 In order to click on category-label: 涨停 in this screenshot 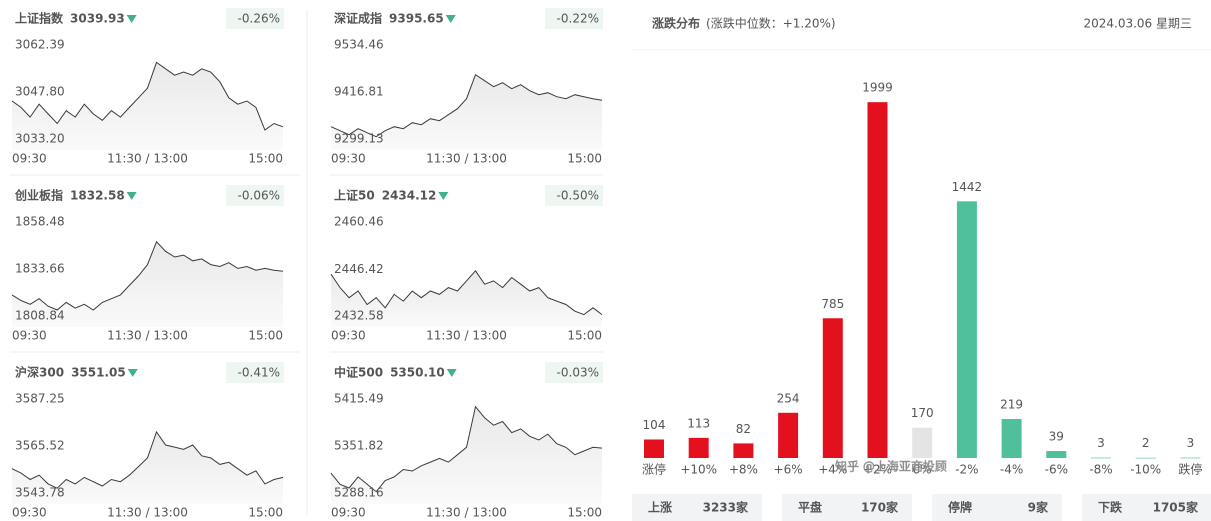, I will do `click(654, 469)`.